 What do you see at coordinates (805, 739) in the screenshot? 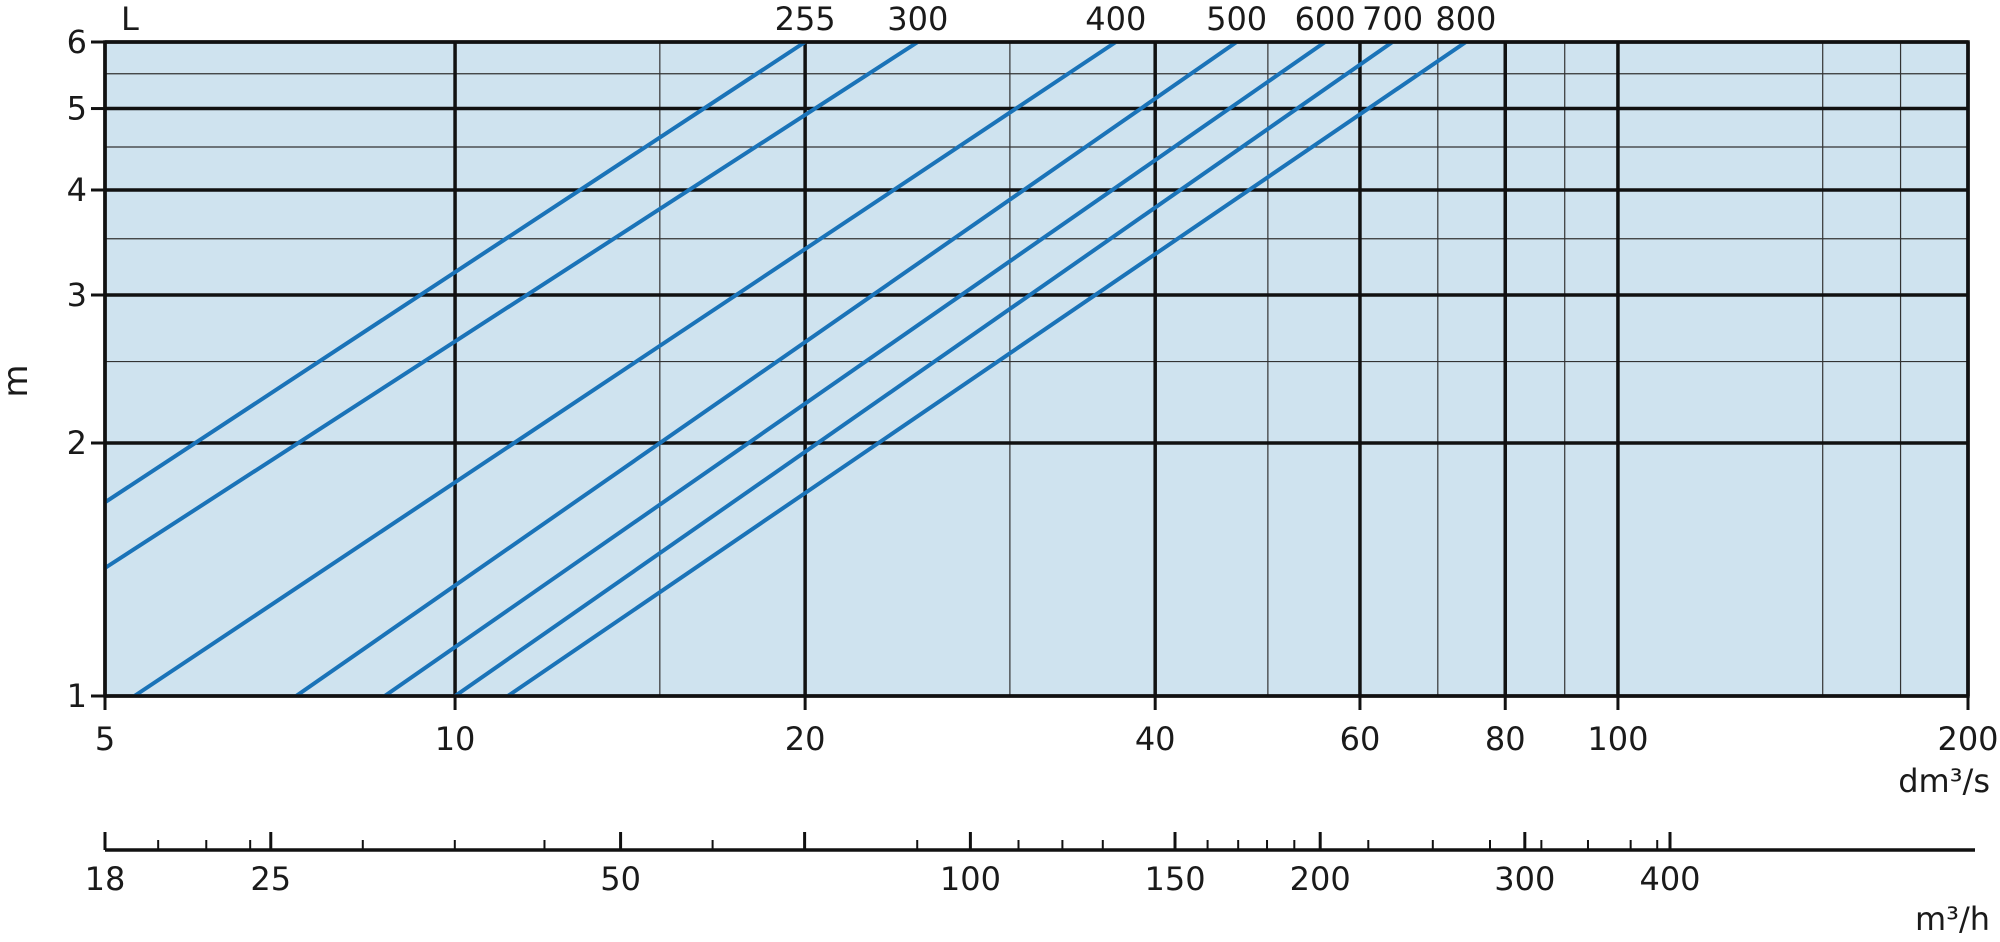
I see `x-tick-label: 20` at bounding box center [805, 739].